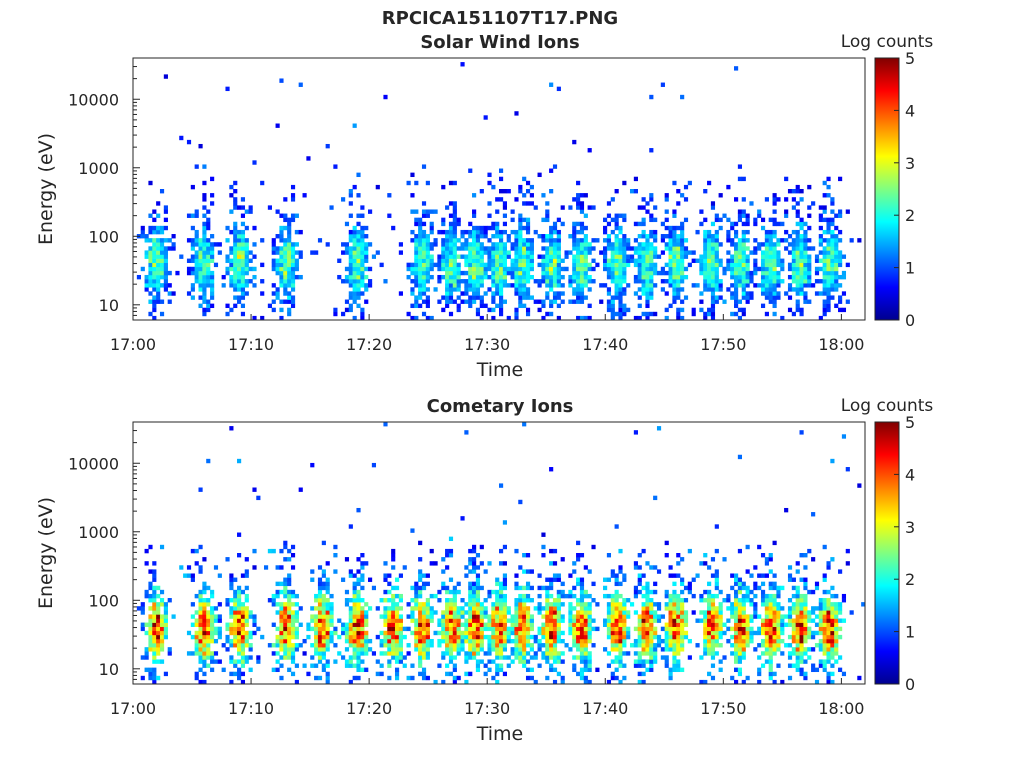  What do you see at coordinates (369, 344) in the screenshot?
I see `x-tick-label: 17:20` at bounding box center [369, 344].